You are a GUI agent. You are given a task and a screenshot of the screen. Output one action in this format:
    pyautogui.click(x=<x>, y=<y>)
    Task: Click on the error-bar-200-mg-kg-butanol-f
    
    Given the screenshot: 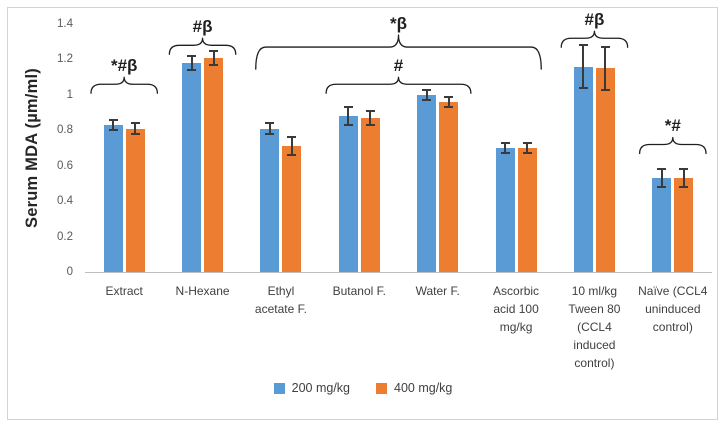 What is the action you would take?
    pyautogui.click(x=348, y=116)
    